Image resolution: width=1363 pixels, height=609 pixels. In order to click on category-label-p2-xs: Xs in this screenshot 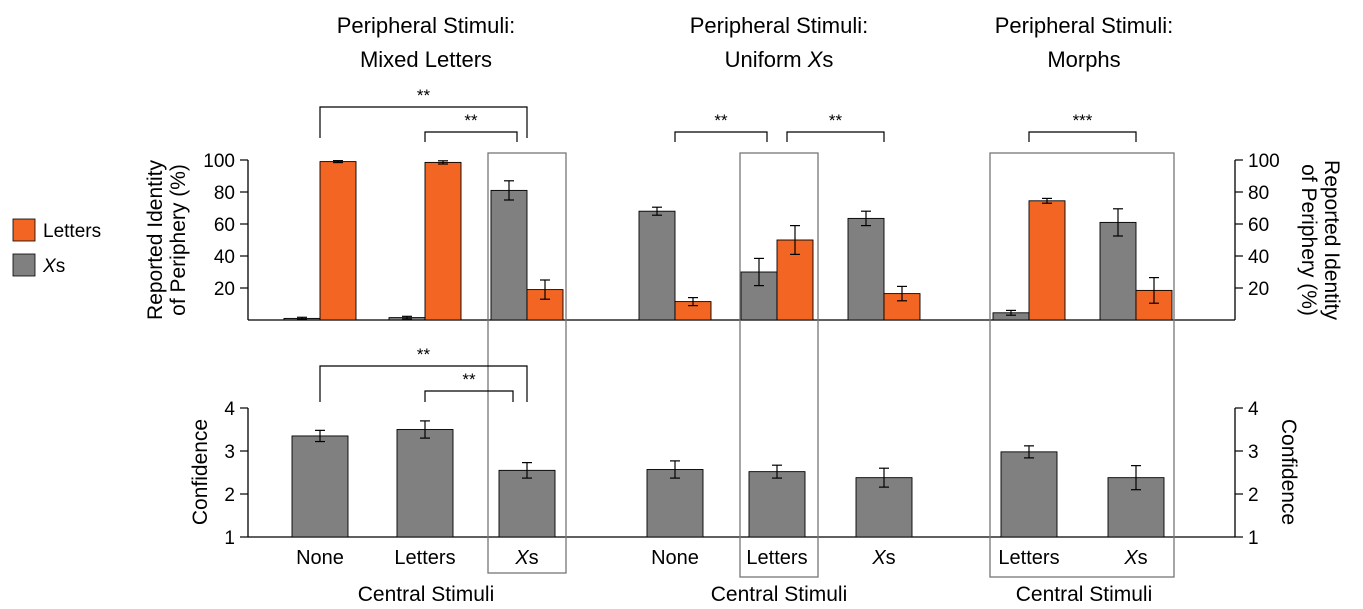, I will do `click(1135, 558)`.